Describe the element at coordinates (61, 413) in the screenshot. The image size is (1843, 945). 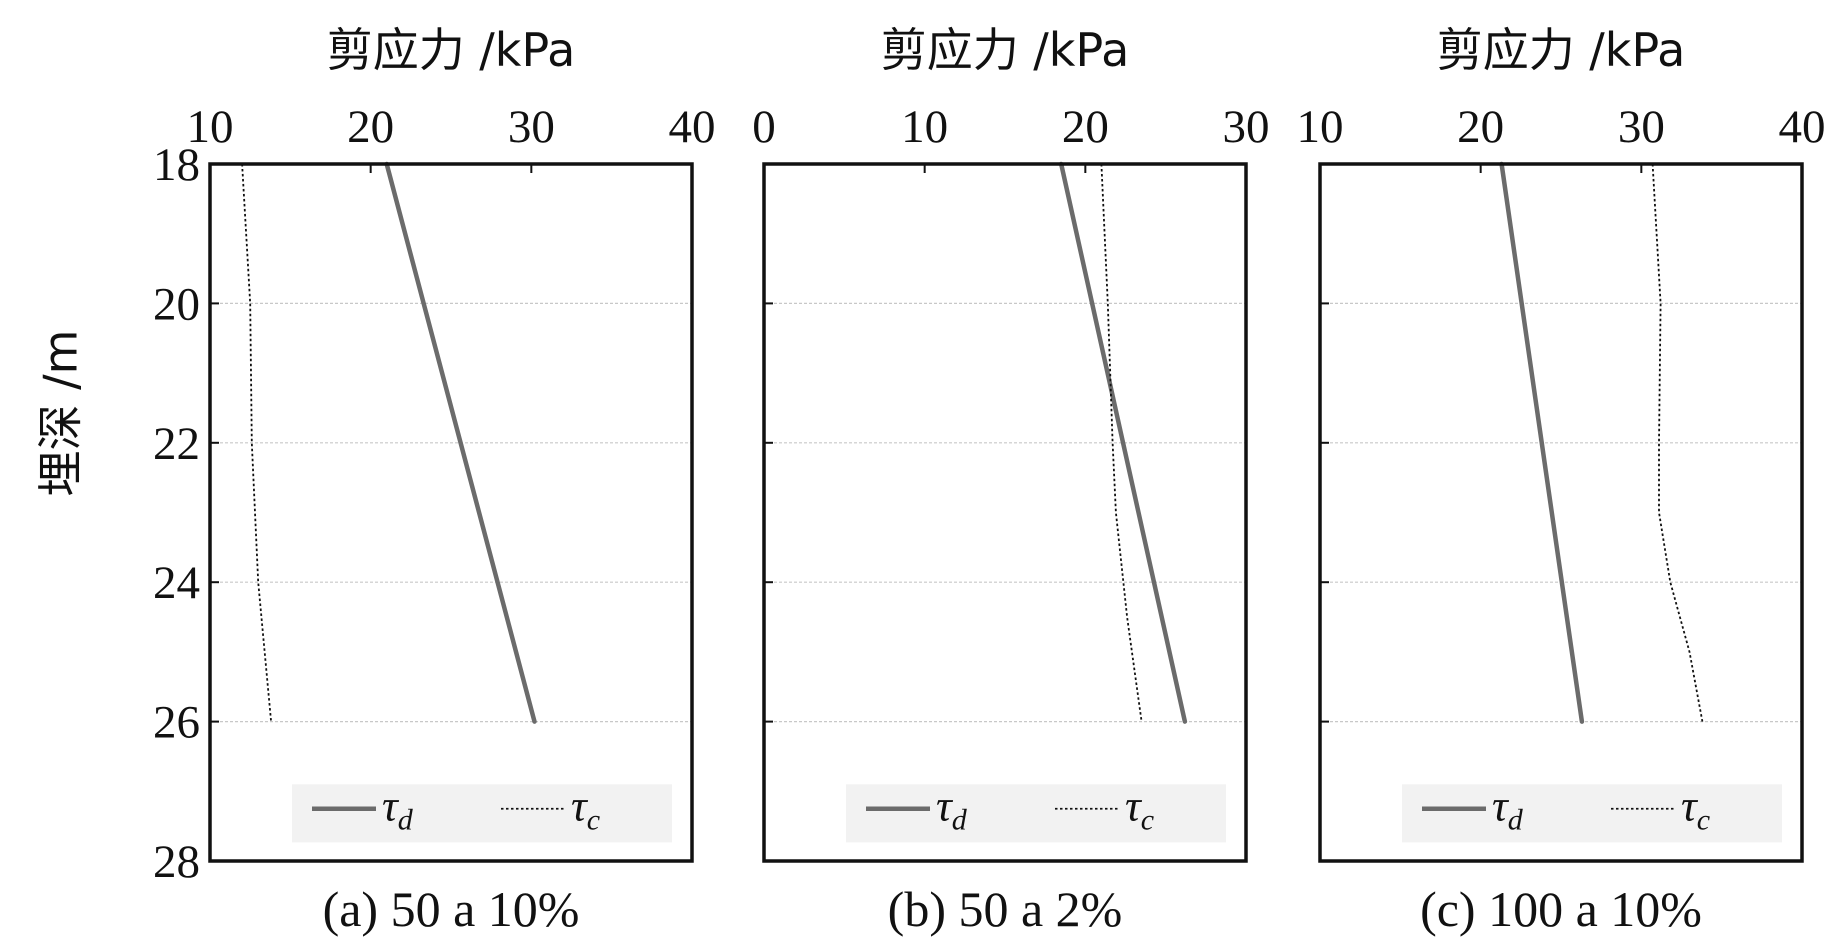
I see `y-axis-label: 埋深 /m` at that location.